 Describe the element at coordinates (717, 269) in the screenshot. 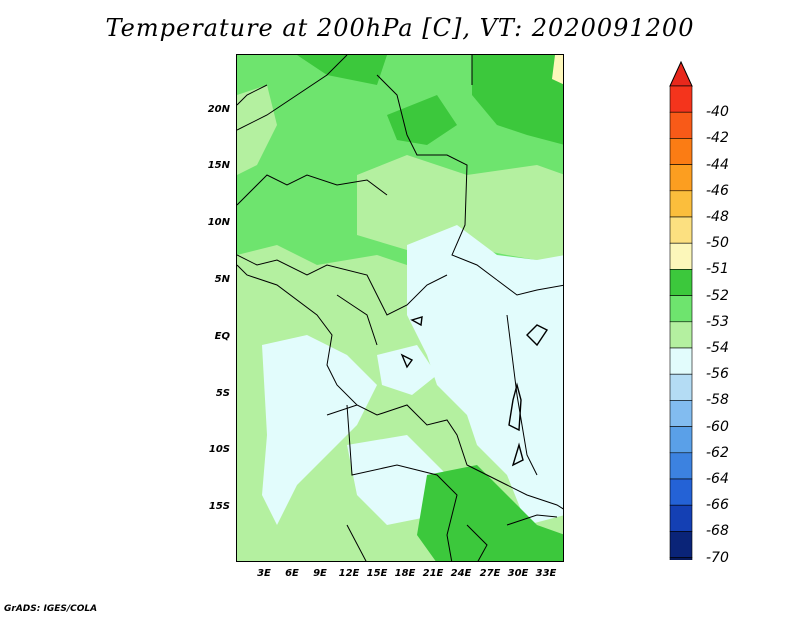

I see `colorbar-label: -51` at that location.